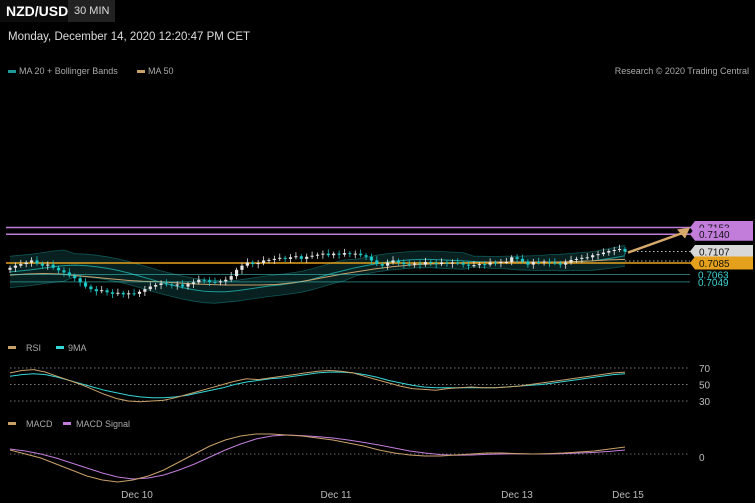 The width and height of the screenshot is (755, 503). I want to click on rsi-tick-50: 50, so click(705, 386).